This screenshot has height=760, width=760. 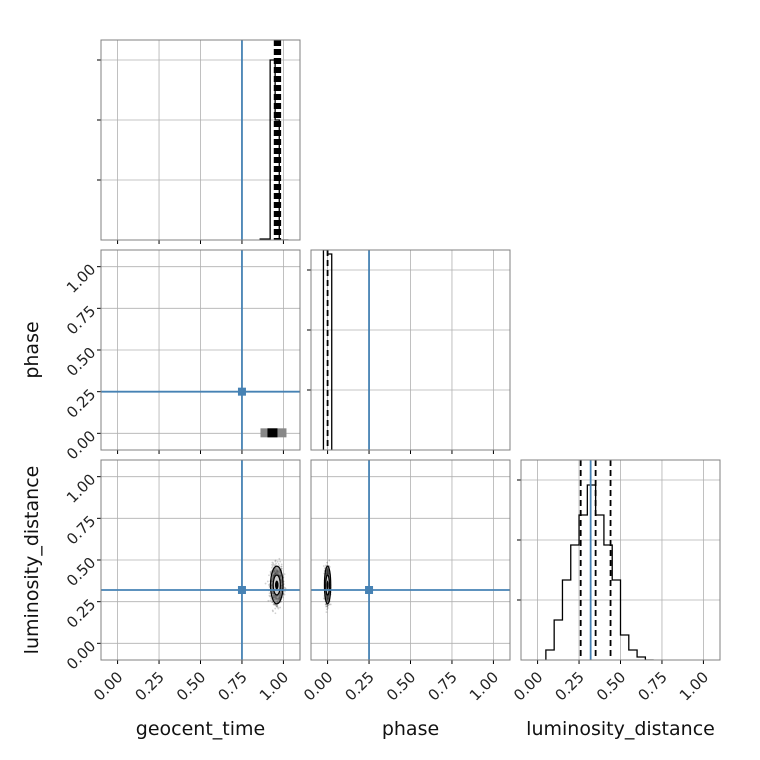 I want to click on x-axis-label-phase: phase, so click(x=410, y=729).